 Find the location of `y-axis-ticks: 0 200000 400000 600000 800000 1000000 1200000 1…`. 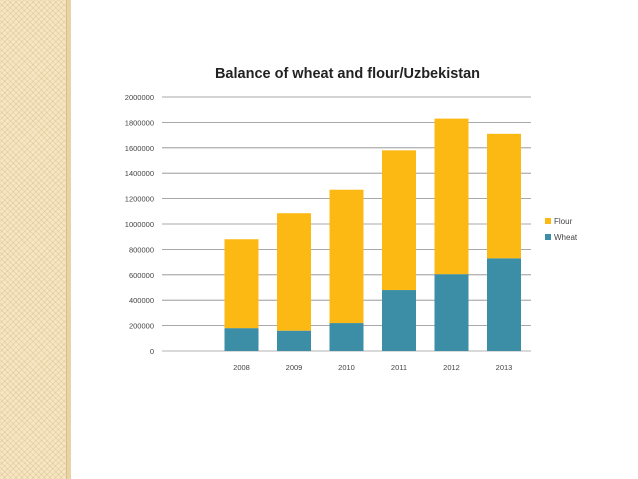

y-axis-ticks: 0 200000 400000 600000 800000 1000000 1200000 1… is located at coordinates (139, 224).